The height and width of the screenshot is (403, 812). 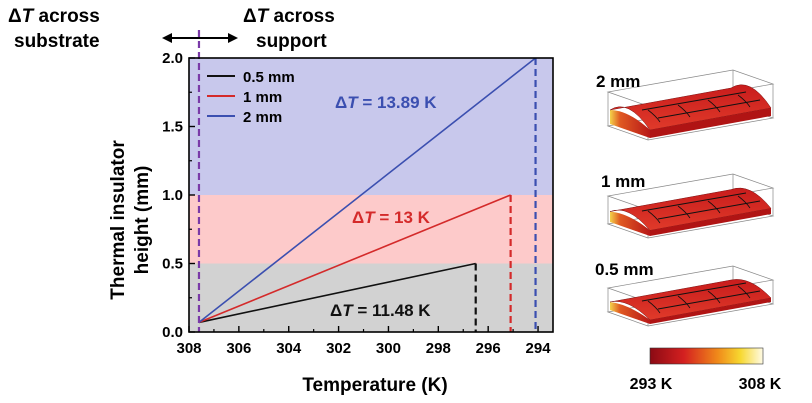 I want to click on x-tick-label-304: 304, so click(x=289, y=348).